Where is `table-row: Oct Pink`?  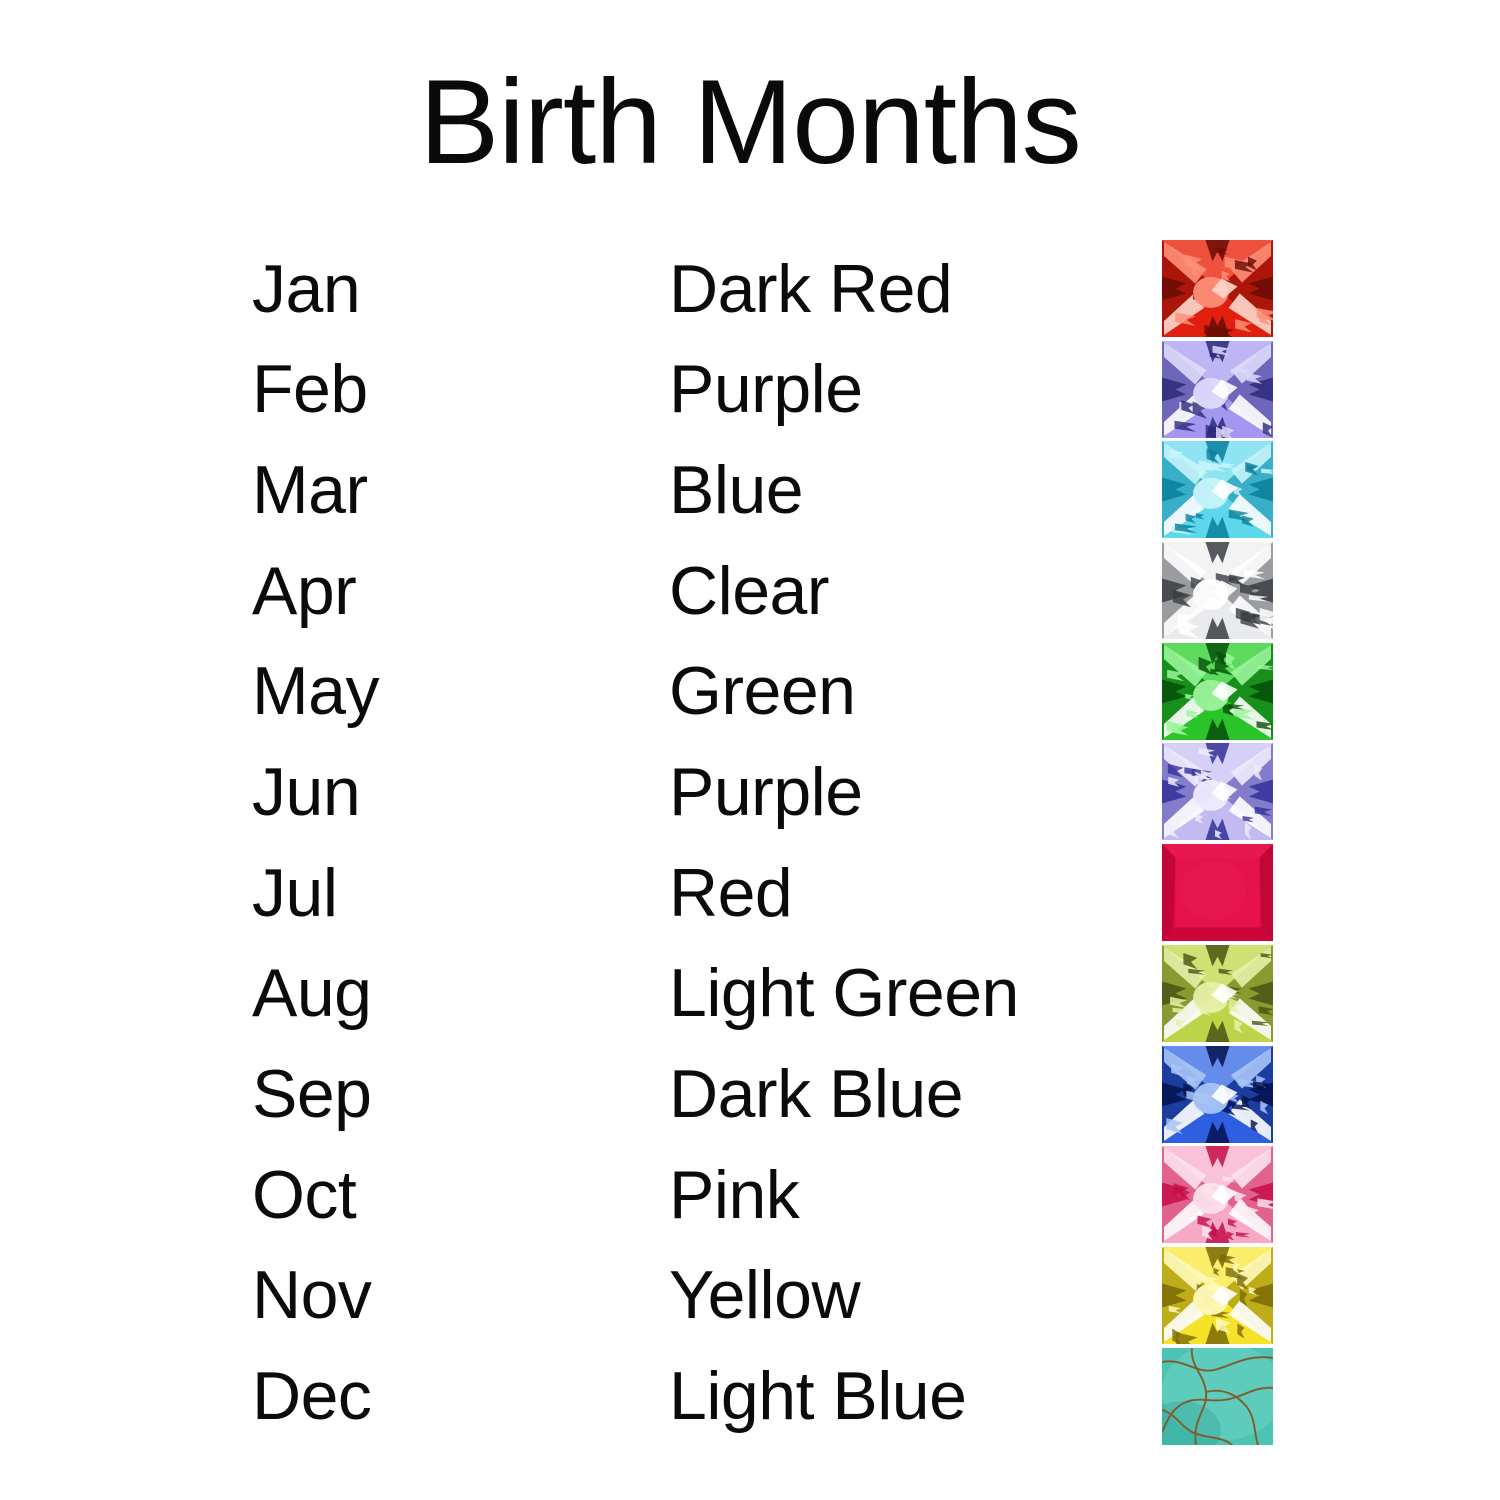
table-row: Oct Pink is located at coordinates (750, 1196).